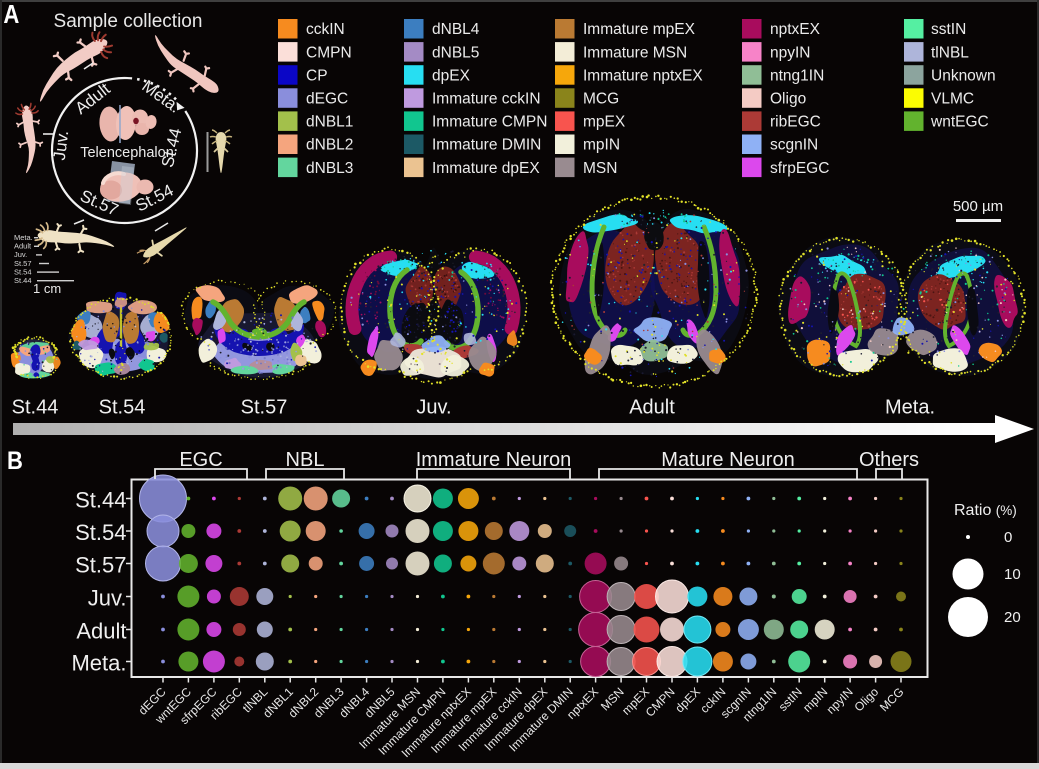  What do you see at coordinates (325, 29) in the screenshot?
I see `svg-text: cckIN` at bounding box center [325, 29].